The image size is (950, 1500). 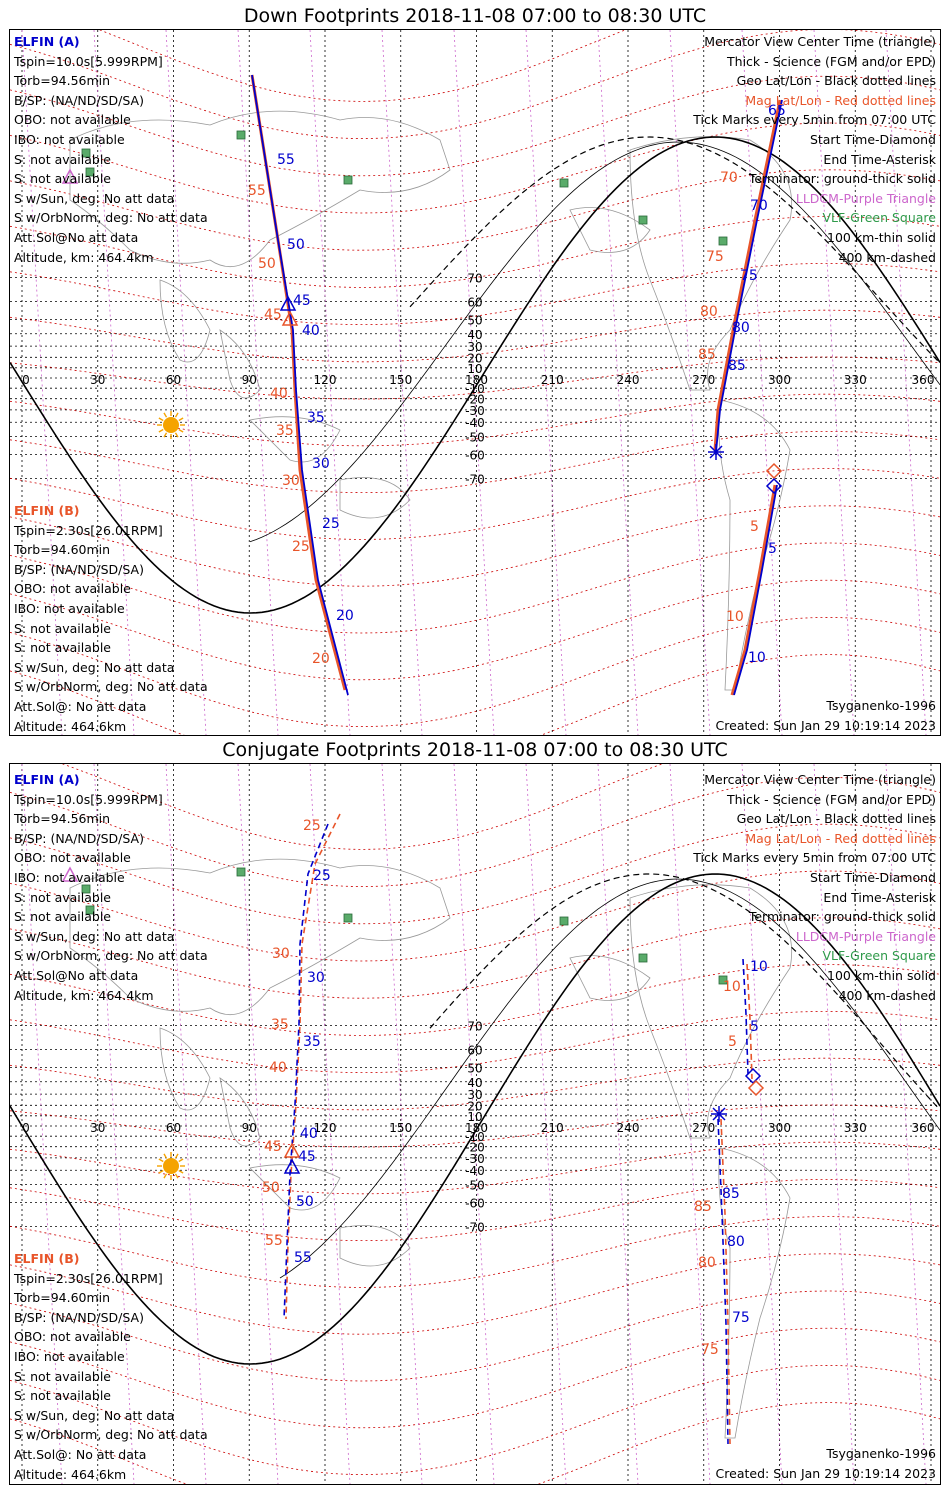 I want to click on sat-a-line: Tspin=10.0s[5.999RPM], so click(x=88, y=799).